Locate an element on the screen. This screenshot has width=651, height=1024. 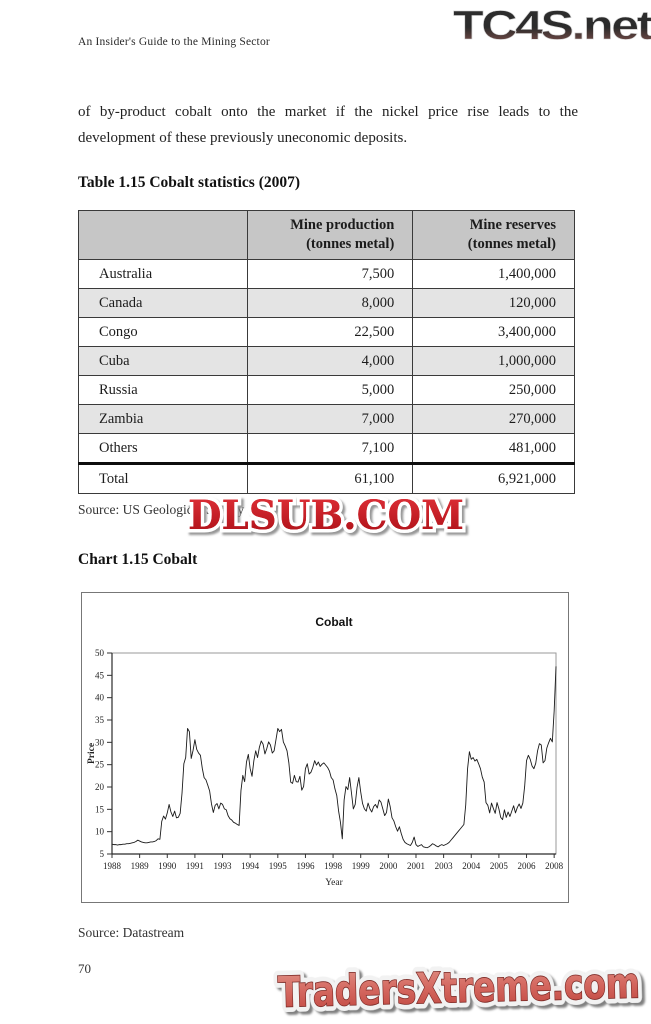
chart-heading: Chart 1.15 Cobalt is located at coordinates (138, 559).